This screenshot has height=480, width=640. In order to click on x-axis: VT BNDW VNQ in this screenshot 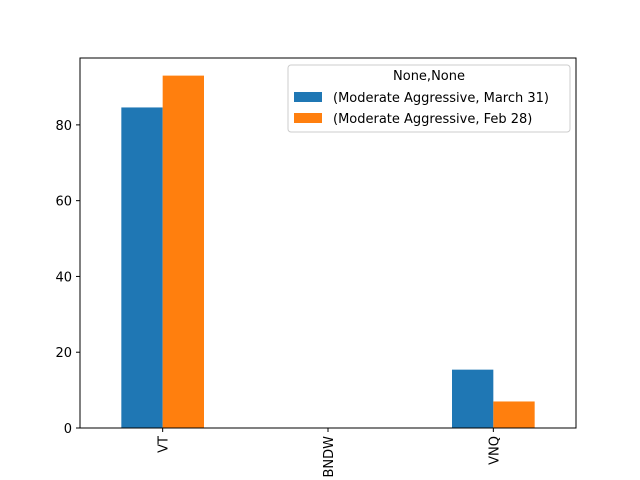, I will do `click(329, 453)`.